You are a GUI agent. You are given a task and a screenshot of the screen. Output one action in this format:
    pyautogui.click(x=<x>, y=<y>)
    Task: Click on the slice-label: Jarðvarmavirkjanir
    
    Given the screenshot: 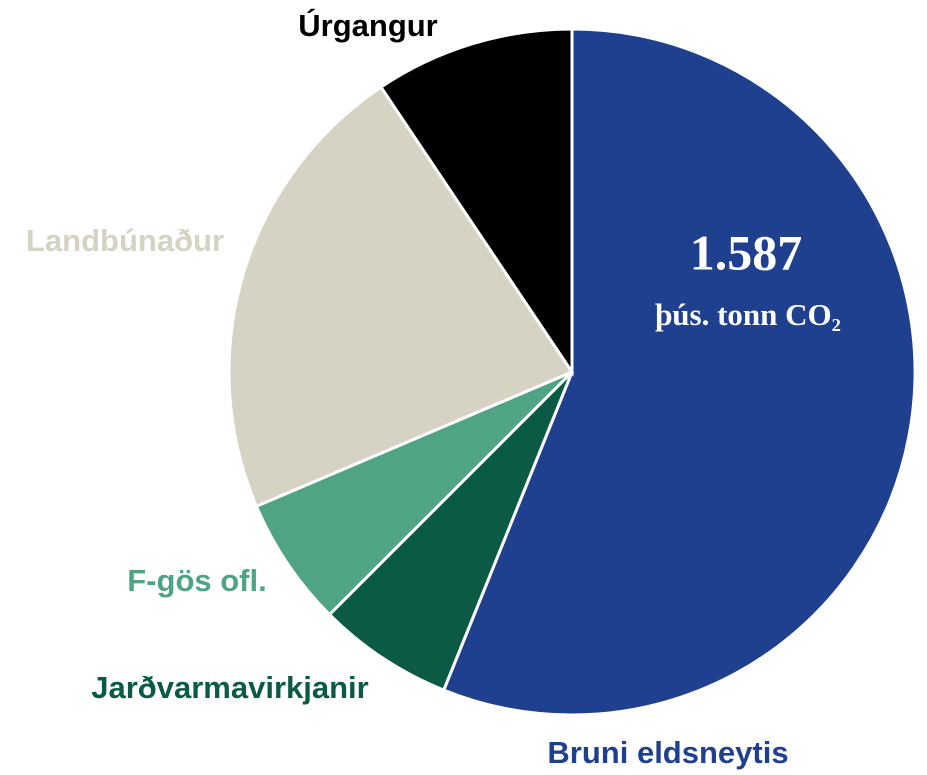 What is the action you would take?
    pyautogui.click(x=229, y=687)
    